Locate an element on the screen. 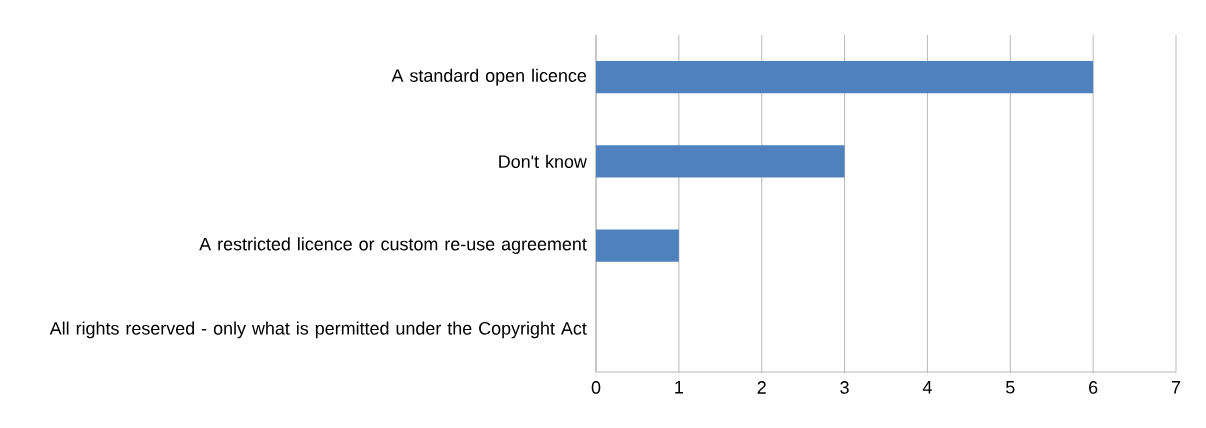  x-tick-label: 4 is located at coordinates (927, 387).